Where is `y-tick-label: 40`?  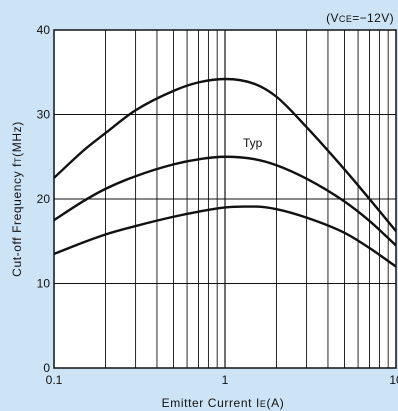
y-tick-label: 40 is located at coordinates (44, 30).